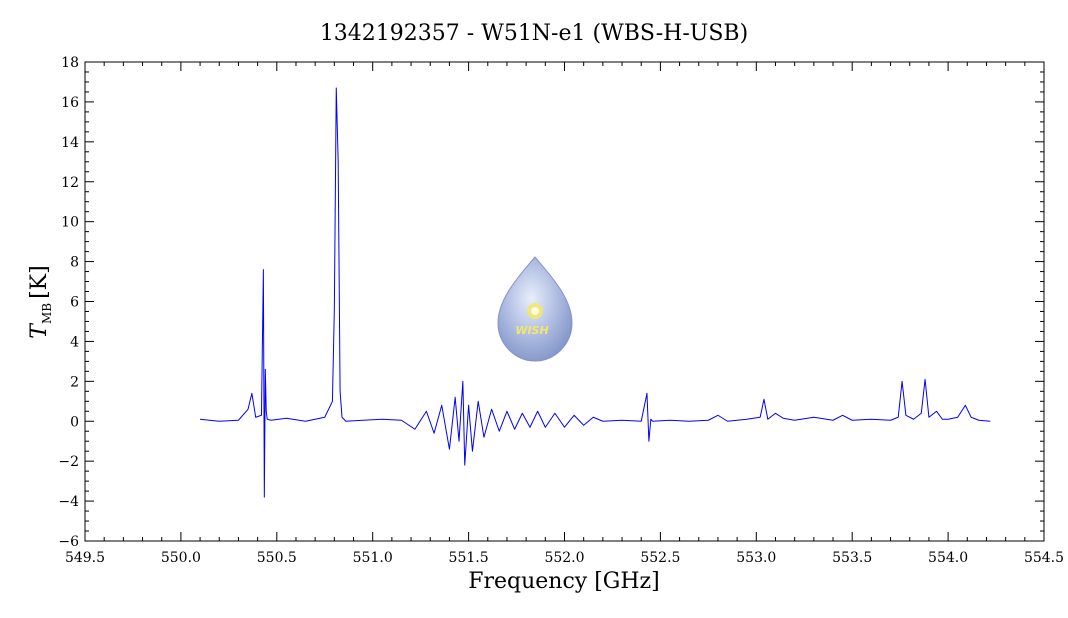  Describe the element at coordinates (68, 542) in the screenshot. I see `y-tick-label: −6` at that location.